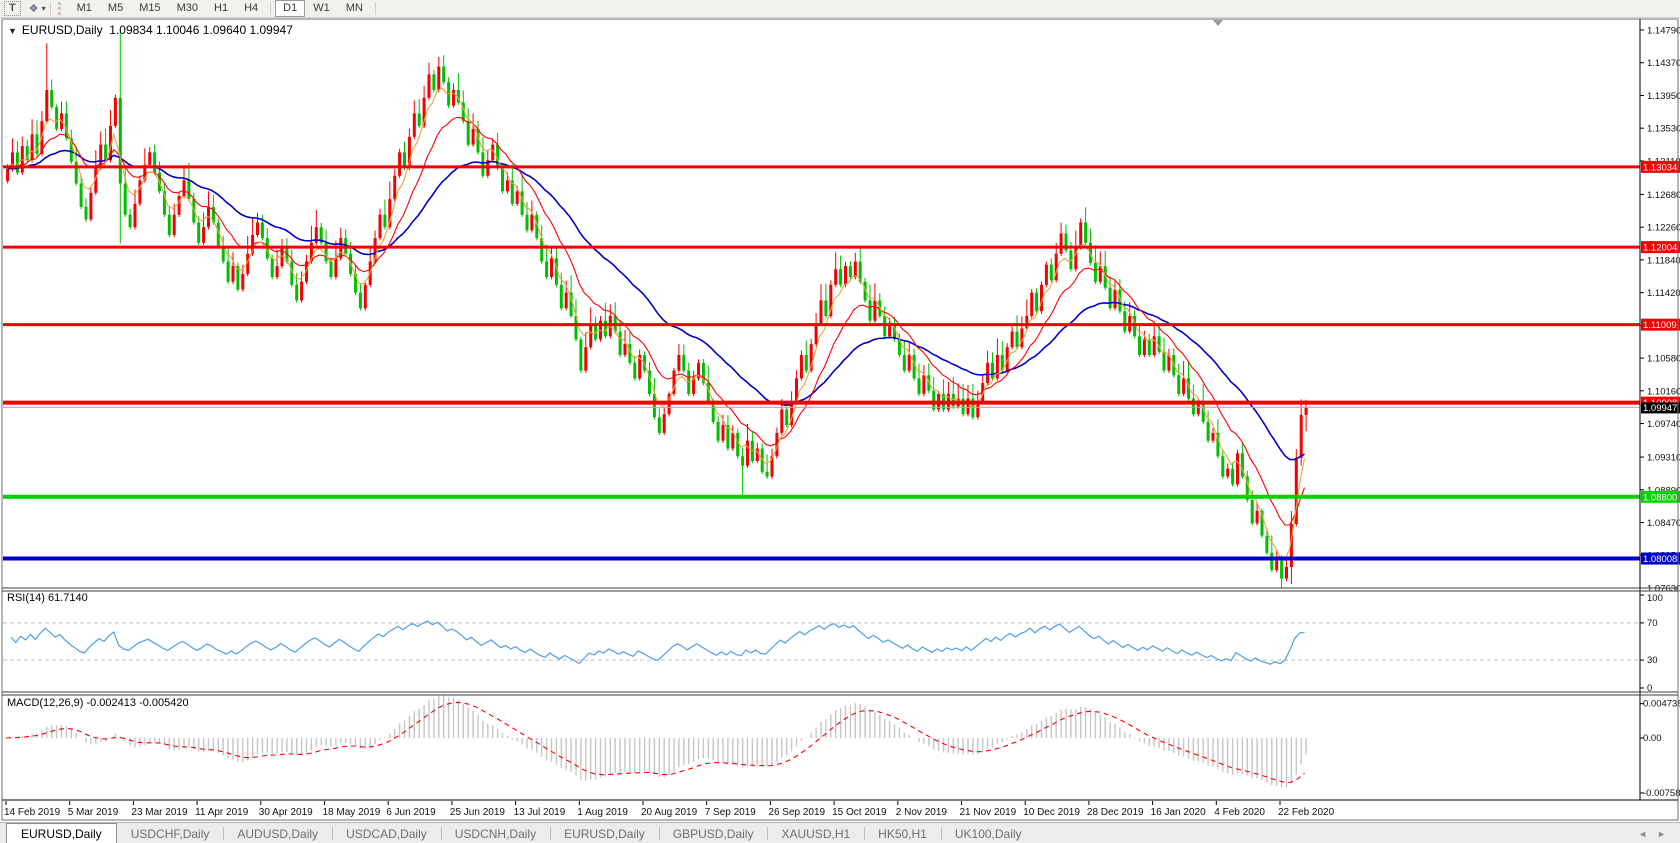 The height and width of the screenshot is (843, 1680). I want to click on chart-tab-audusd-daily: AUDUSD,Daily, so click(277, 833).